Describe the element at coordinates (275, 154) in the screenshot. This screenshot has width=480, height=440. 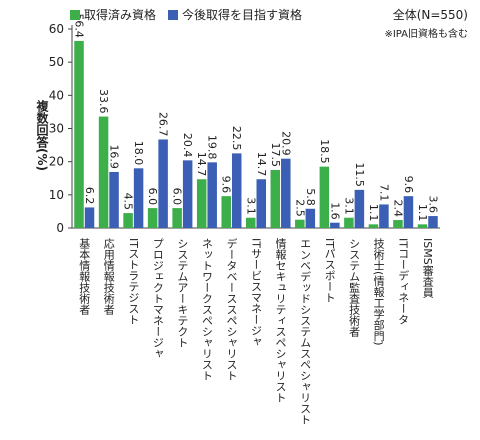
I see `data-label-0: 17.5` at that location.